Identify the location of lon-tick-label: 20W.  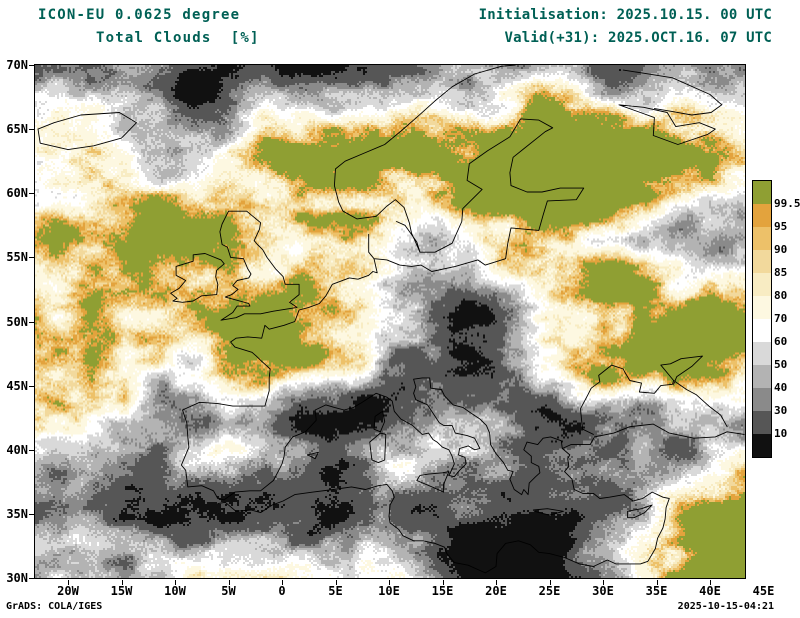
(68, 591).